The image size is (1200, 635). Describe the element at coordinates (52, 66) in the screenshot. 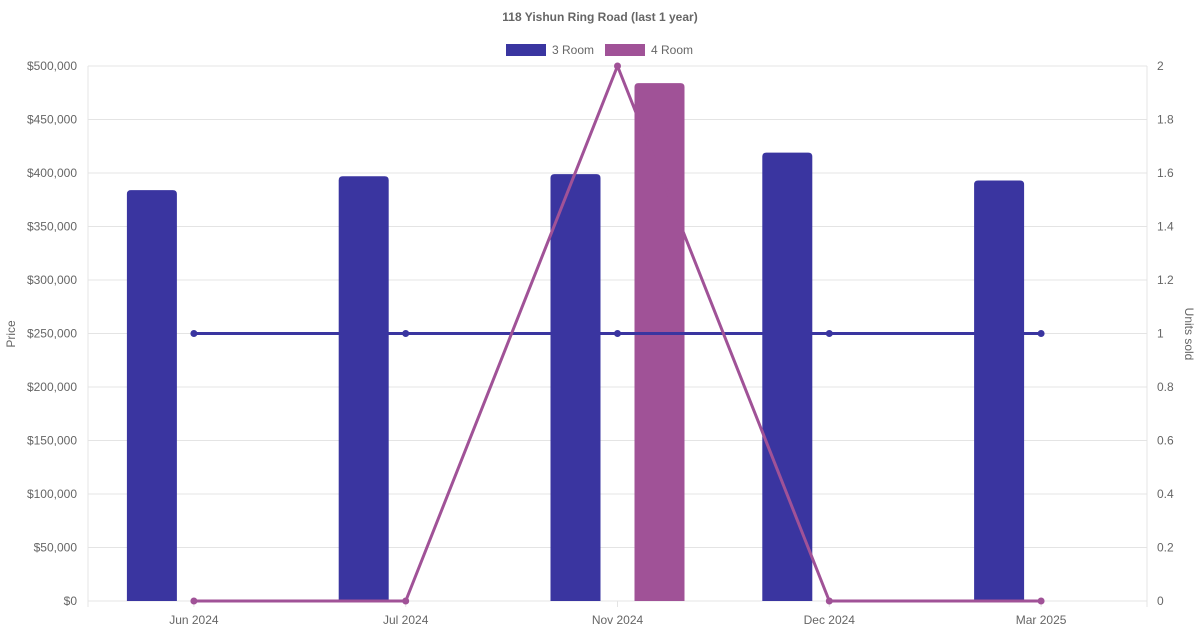

I see `y-left-tick-label: $500,000` at that location.